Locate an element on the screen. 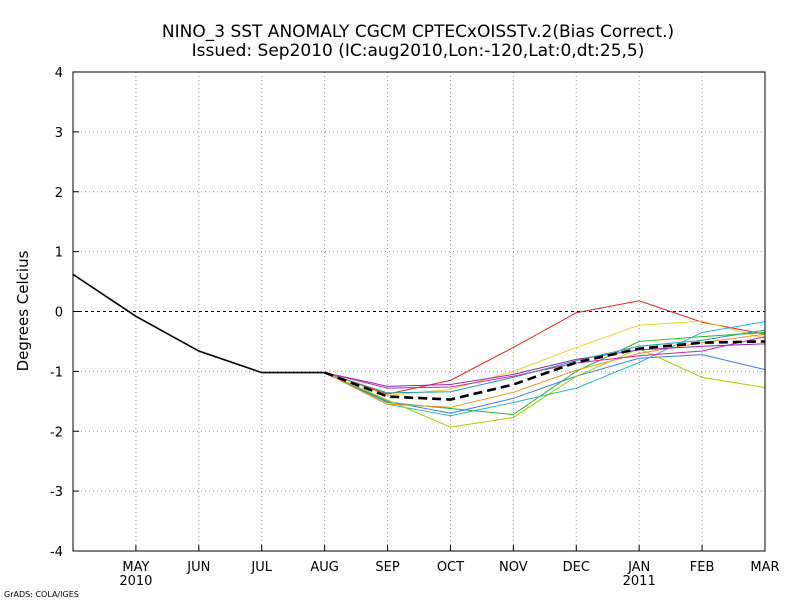 The height and width of the screenshot is (600, 800). series-line-member-teal is located at coordinates (545, 361).